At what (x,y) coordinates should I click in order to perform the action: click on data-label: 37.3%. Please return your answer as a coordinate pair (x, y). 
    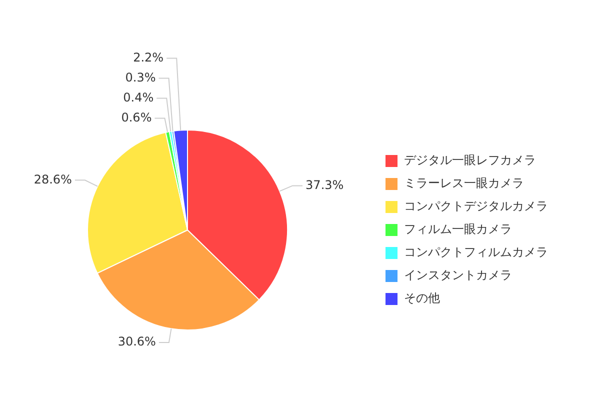
    Looking at the image, I should click on (325, 185).